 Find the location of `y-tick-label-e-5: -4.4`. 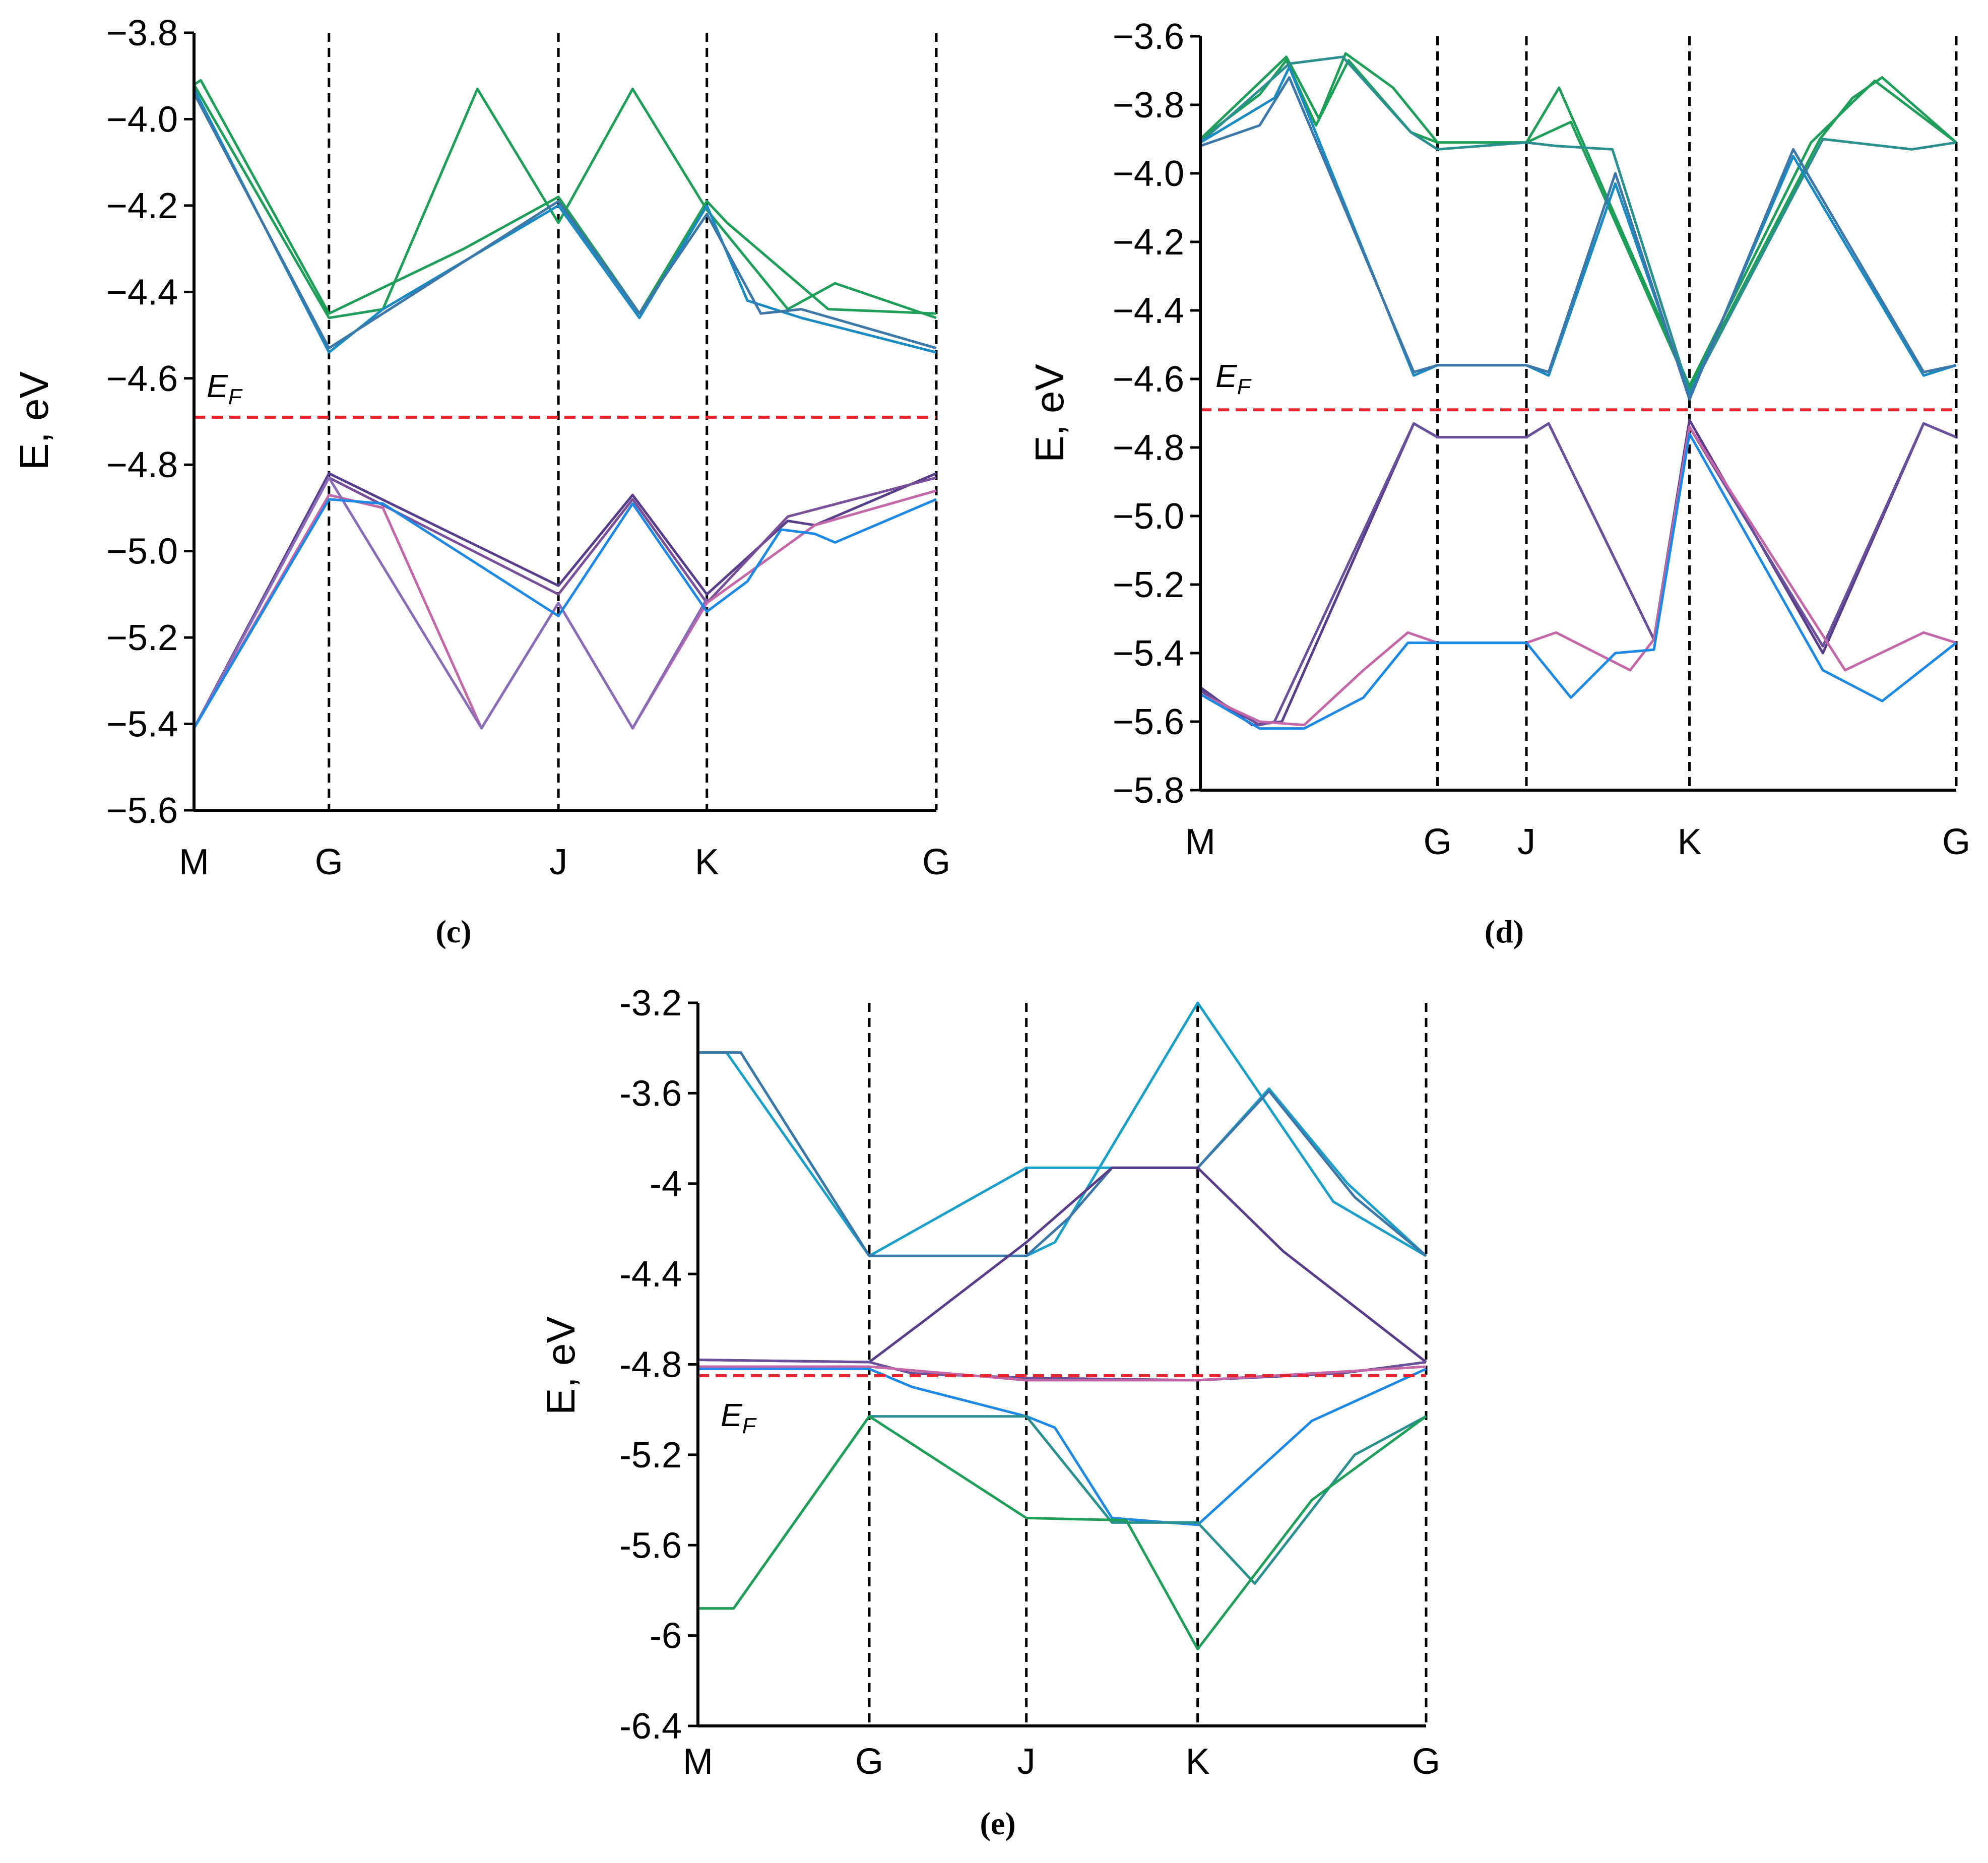

y-tick-label-e-5: -4.4 is located at coordinates (650, 1274).